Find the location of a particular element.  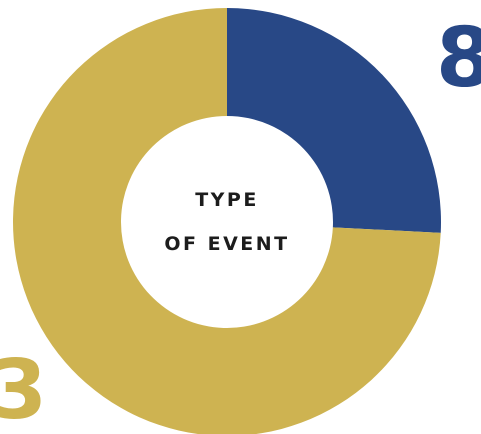

slice-label-blue: 8 is located at coordinates (458, 58).